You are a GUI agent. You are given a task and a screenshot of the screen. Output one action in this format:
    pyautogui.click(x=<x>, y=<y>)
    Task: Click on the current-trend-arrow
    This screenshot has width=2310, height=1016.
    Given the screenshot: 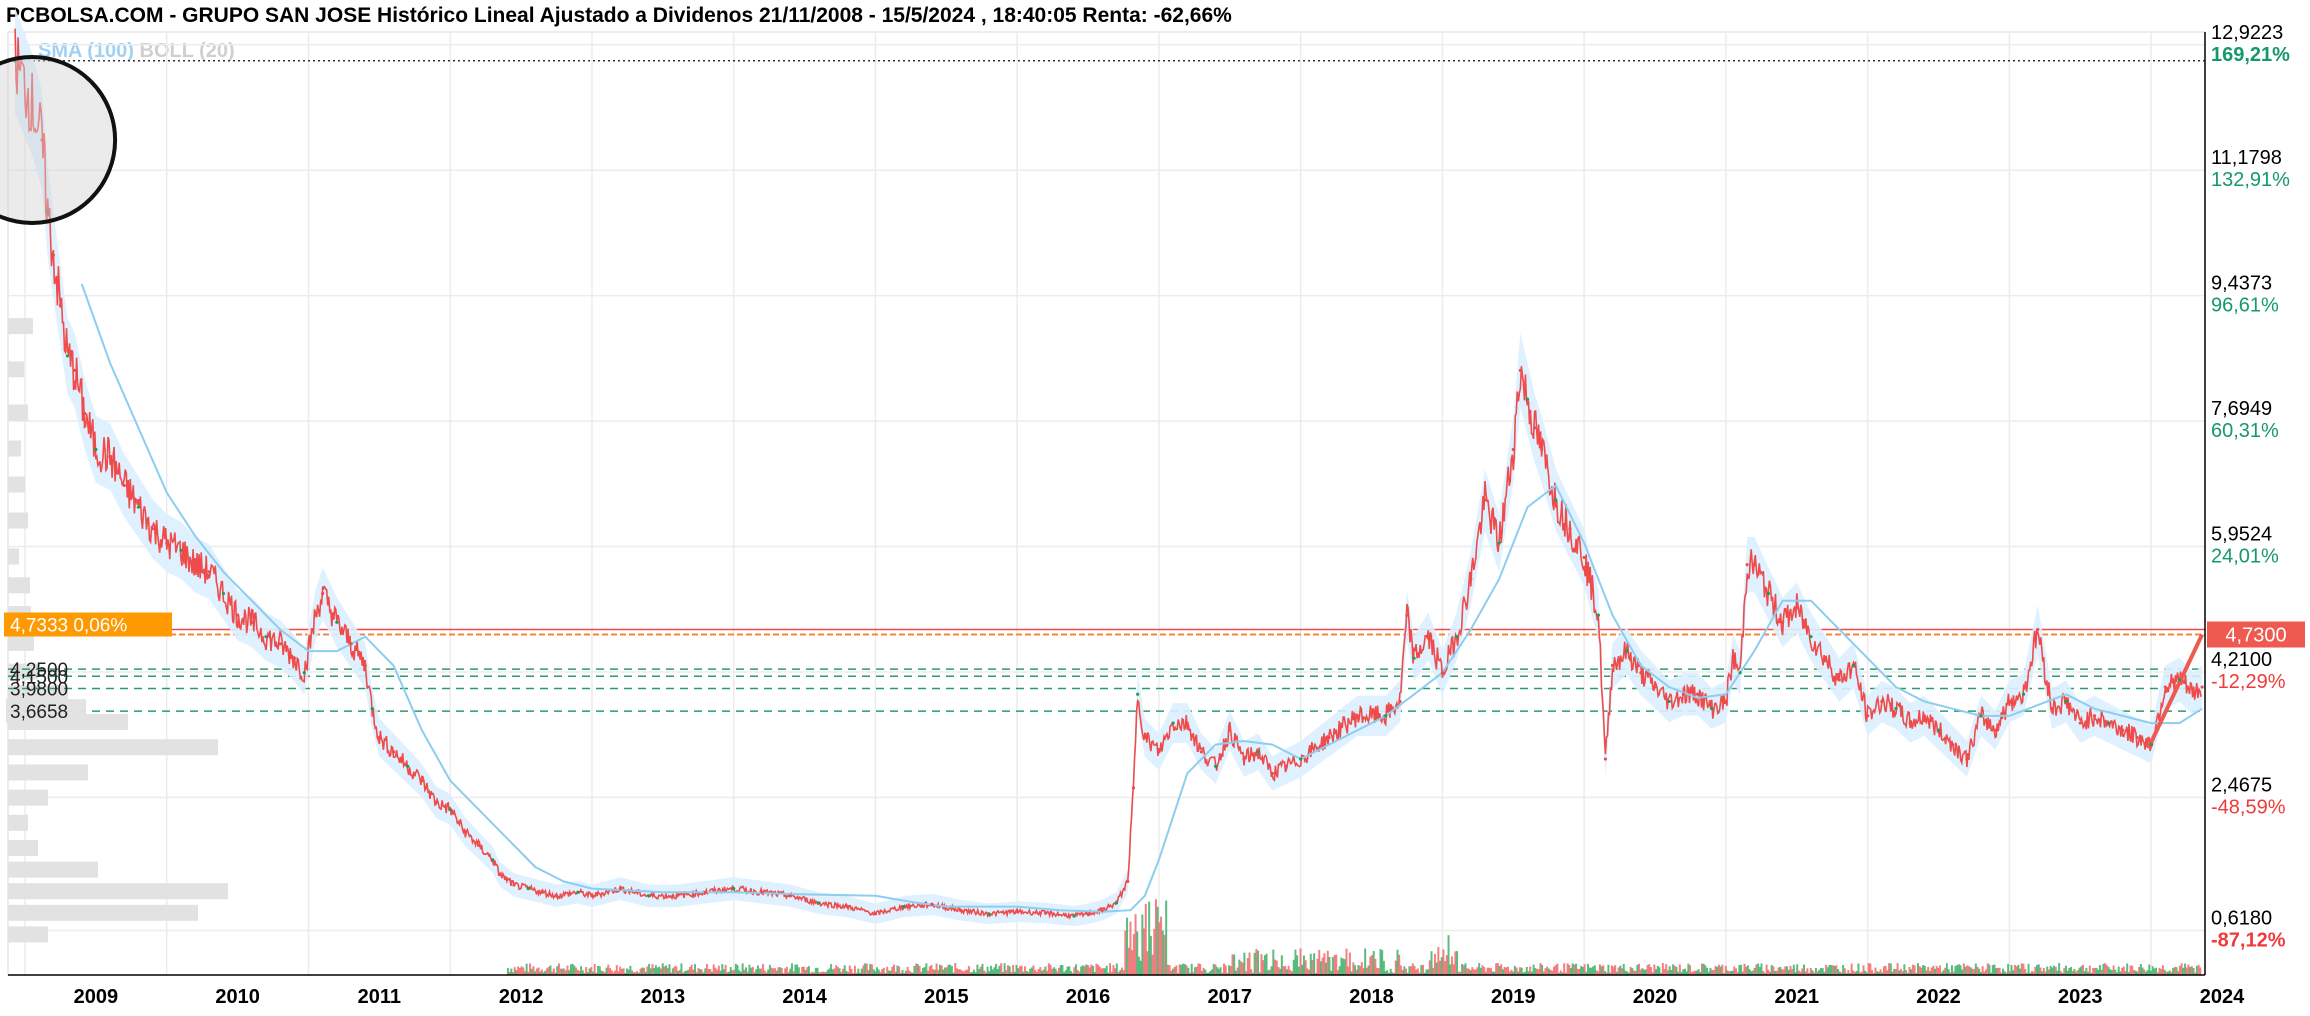 What is the action you would take?
    pyautogui.click(x=2175, y=691)
    